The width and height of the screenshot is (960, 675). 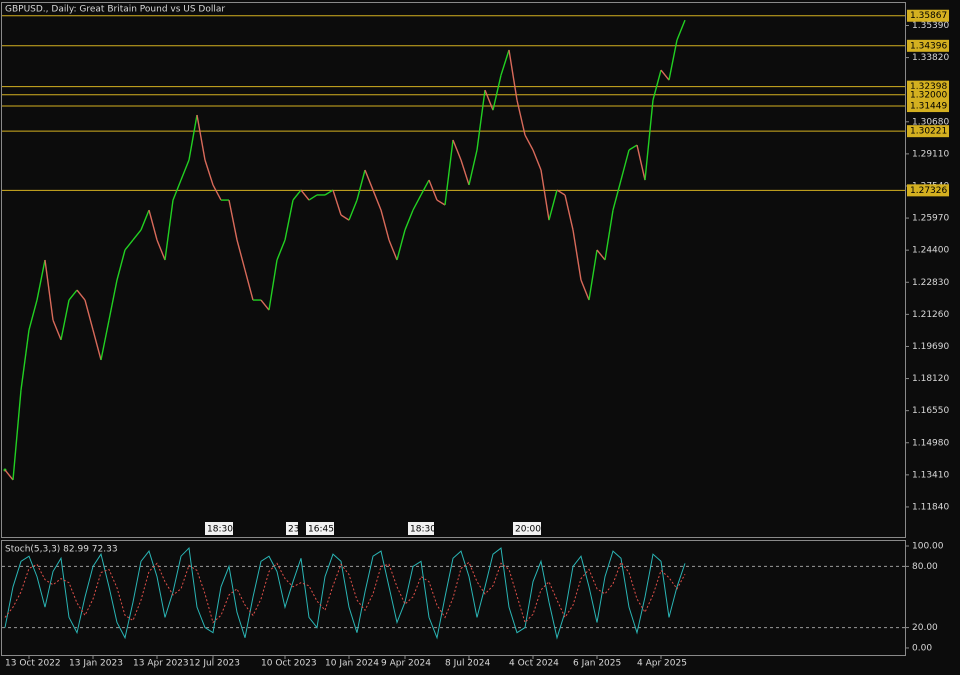 I want to click on price-level-label: 1.31449, so click(x=928, y=107).